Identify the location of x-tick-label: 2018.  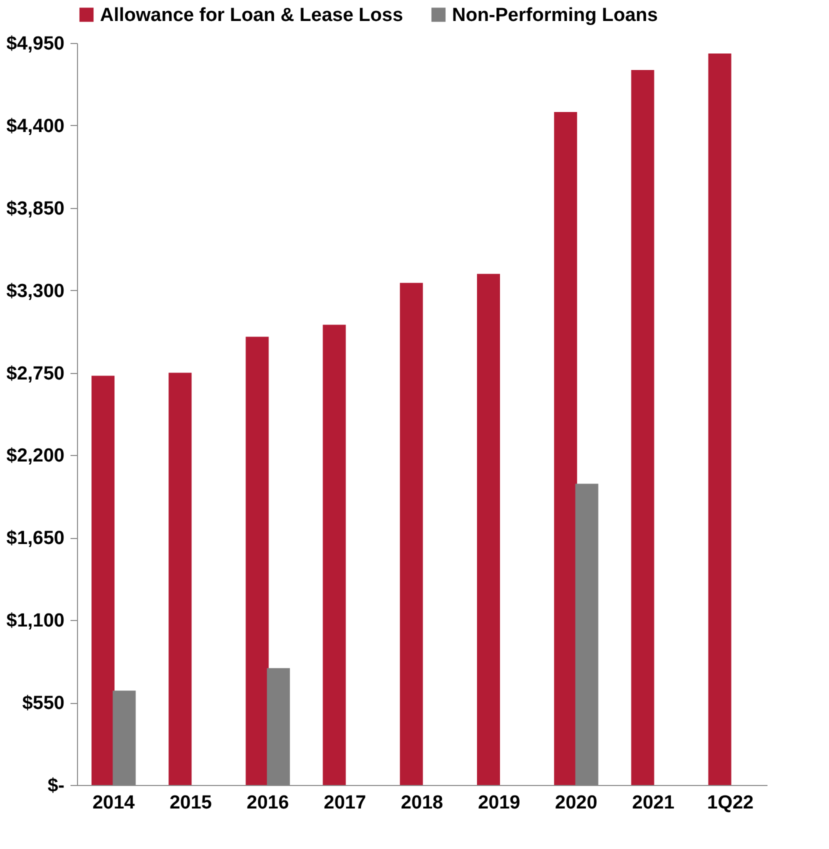
(422, 803).